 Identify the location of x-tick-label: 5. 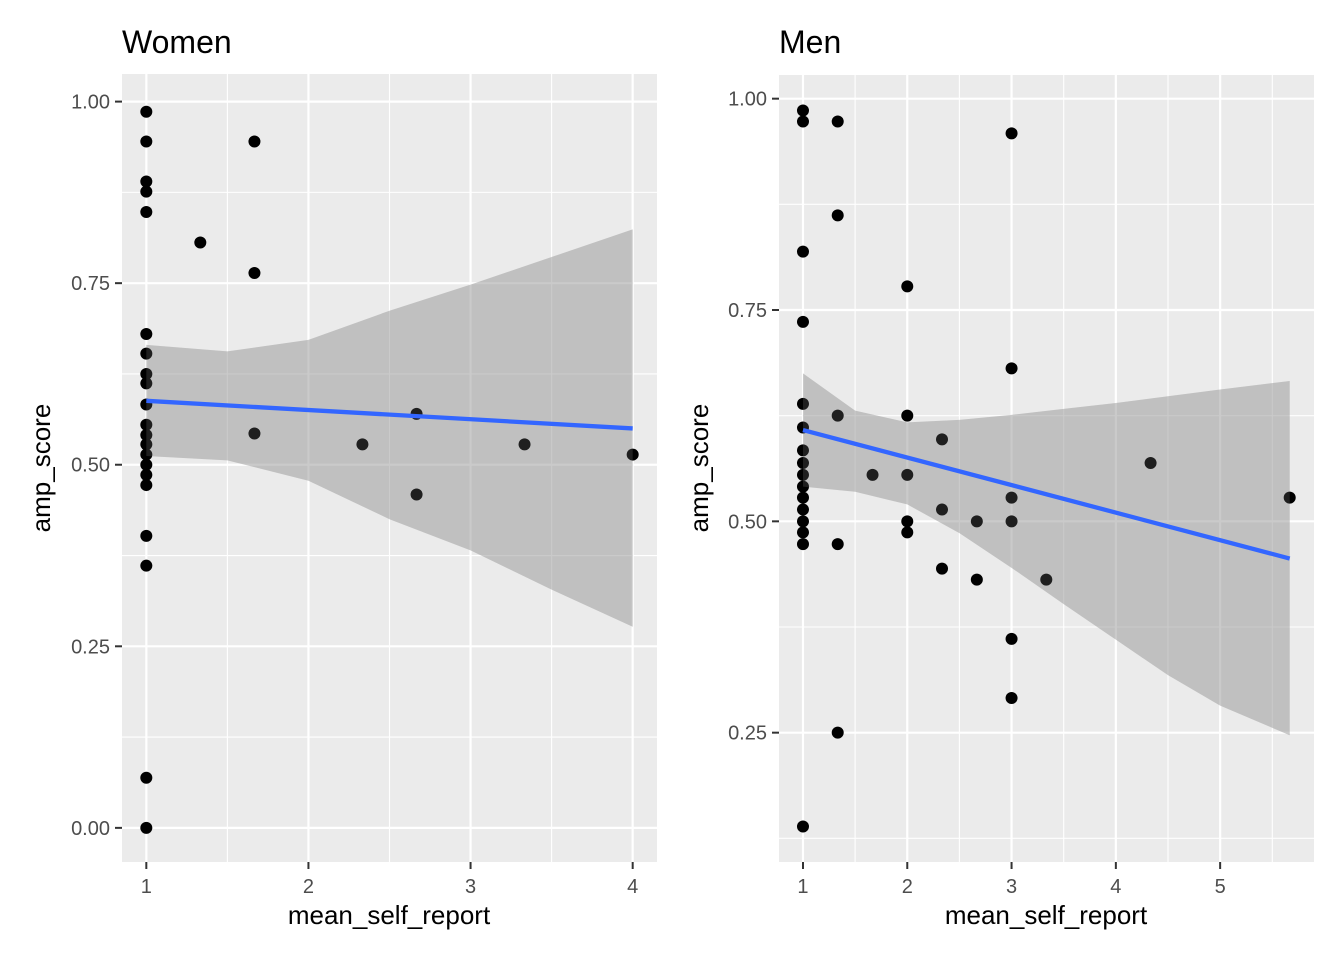
(1220, 887).